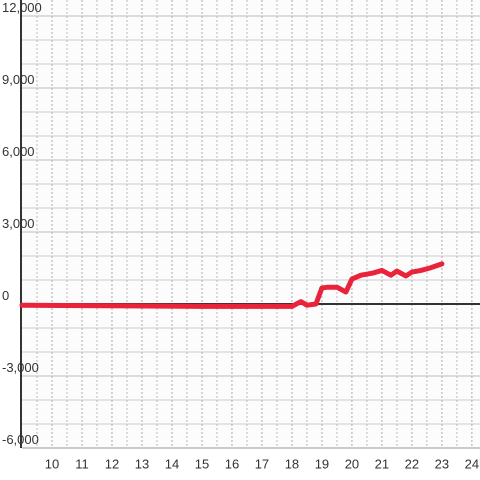 The height and width of the screenshot is (480, 480). Describe the element at coordinates (22, 7) in the screenshot. I see `y-tick-label: 12,000` at that location.